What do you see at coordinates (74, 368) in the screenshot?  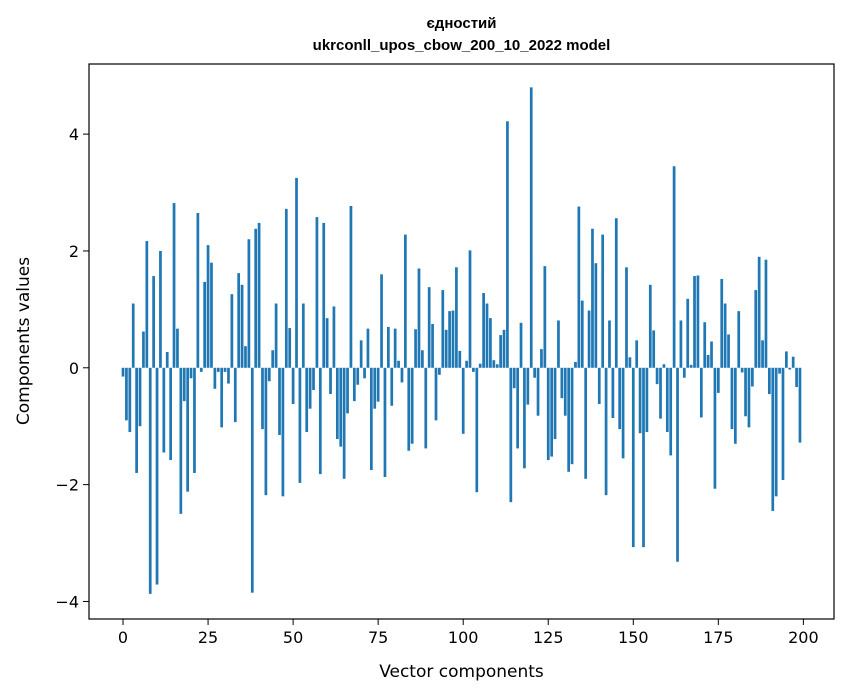 I see `y-tick-label: 0` at bounding box center [74, 368].